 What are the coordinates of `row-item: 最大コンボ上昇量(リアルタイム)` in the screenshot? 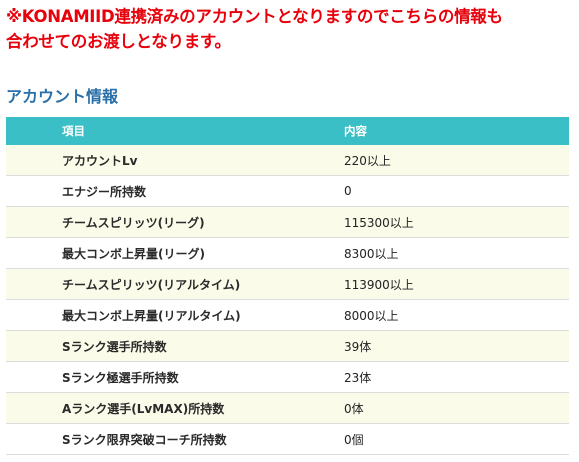 It's located at (203, 315).